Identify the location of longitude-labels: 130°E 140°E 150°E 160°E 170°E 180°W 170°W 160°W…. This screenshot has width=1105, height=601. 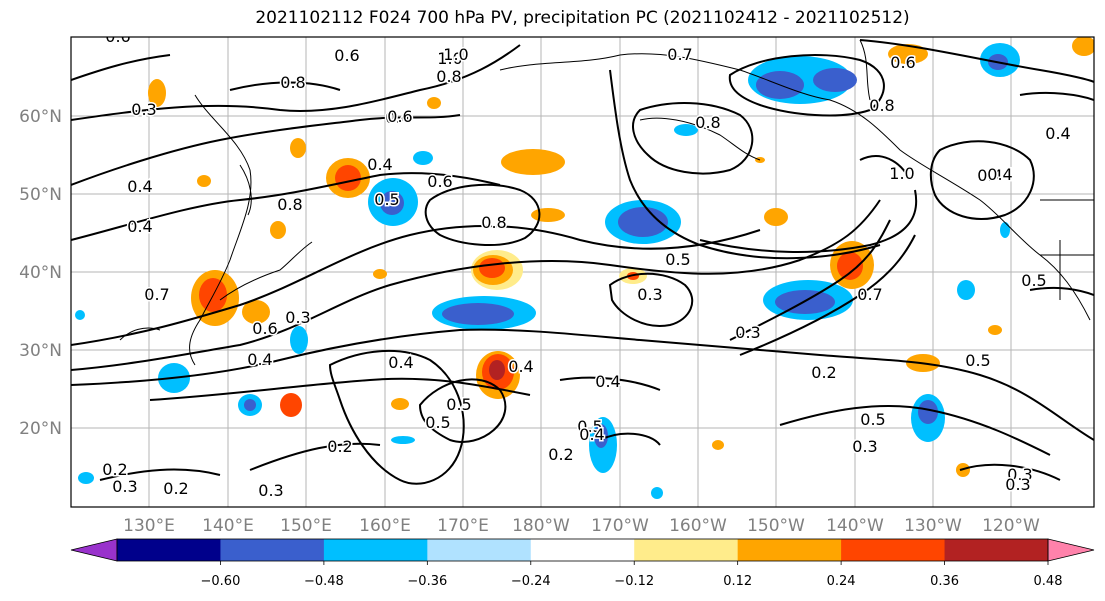
(581, 526).